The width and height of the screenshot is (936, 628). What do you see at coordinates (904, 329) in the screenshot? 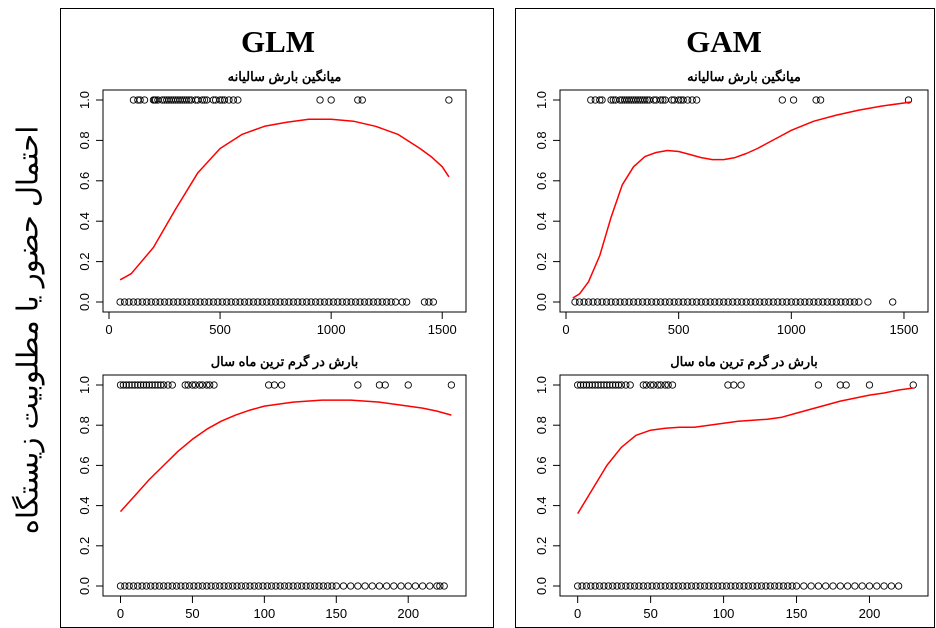
I see `panel-2-x-tick-label-3: 1500` at bounding box center [904, 329].